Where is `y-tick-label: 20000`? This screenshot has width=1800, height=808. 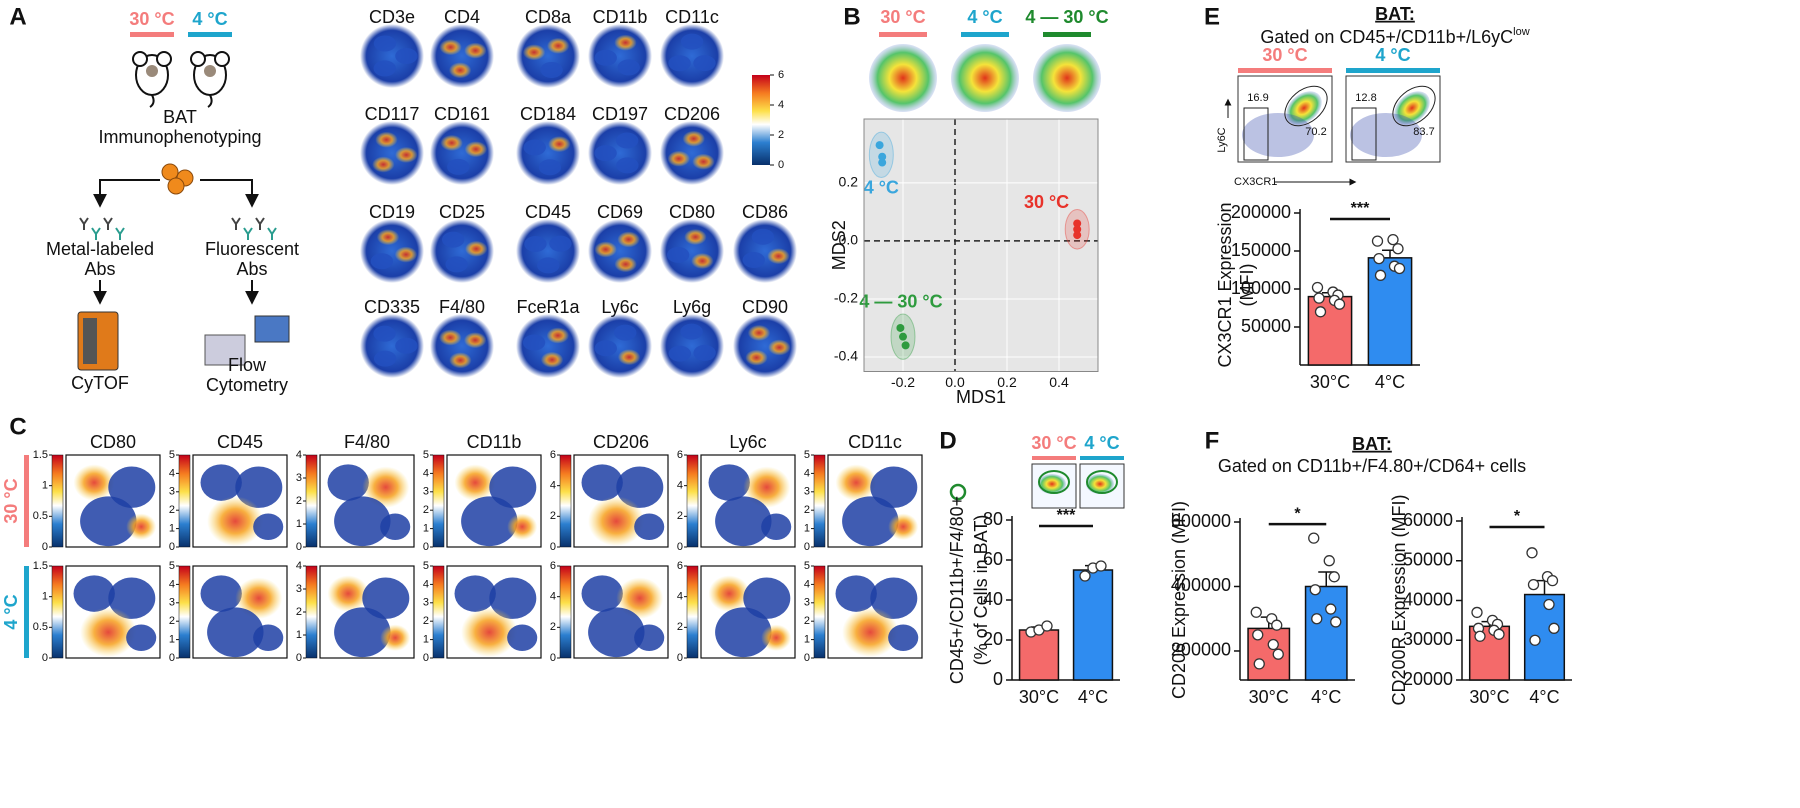 y-tick-label: 20000 is located at coordinates (1428, 679).